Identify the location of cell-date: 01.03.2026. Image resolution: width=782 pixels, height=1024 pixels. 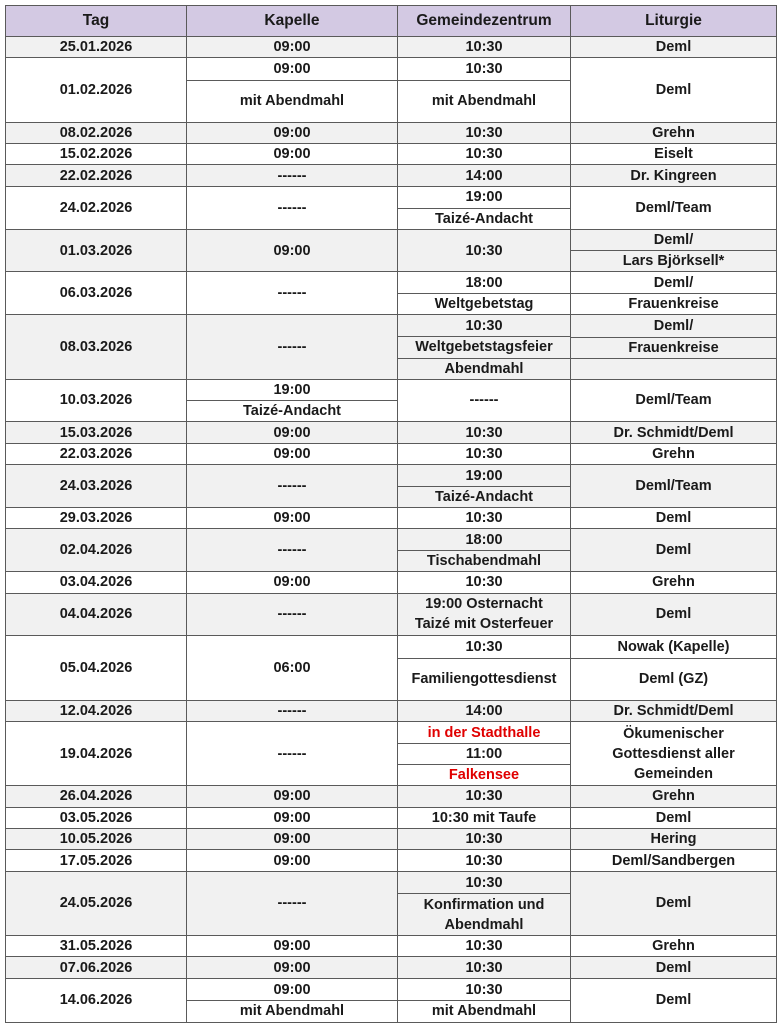
(96, 250).